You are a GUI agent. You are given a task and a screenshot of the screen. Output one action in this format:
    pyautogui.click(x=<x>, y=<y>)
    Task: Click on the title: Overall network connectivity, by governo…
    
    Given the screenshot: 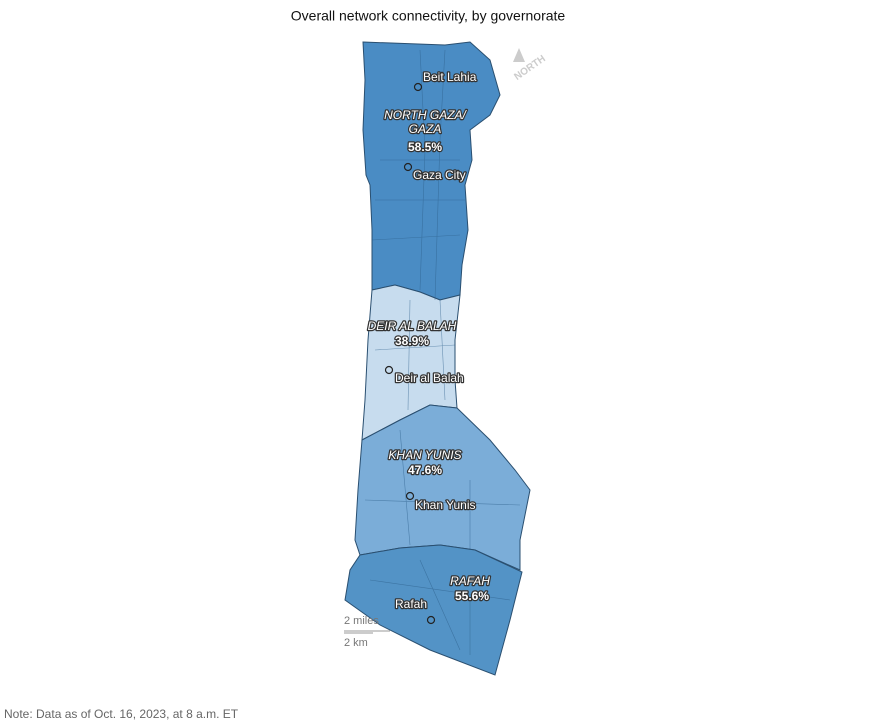 What is the action you would take?
    pyautogui.click(x=428, y=16)
    